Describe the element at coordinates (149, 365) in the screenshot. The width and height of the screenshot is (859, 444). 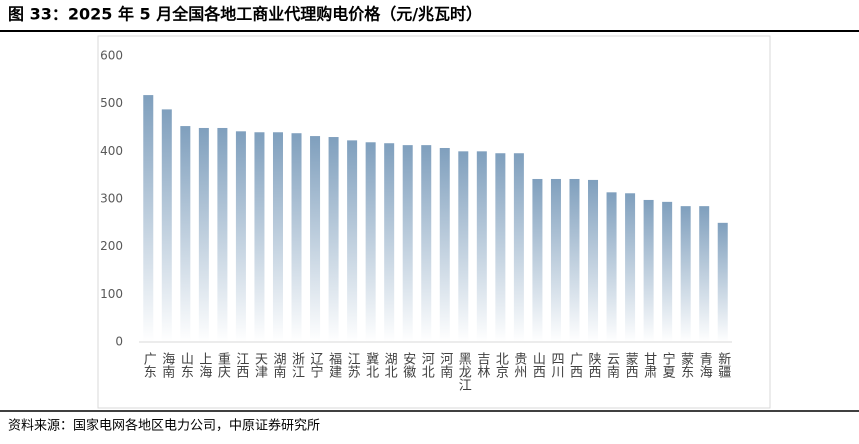
I see `x-tick-label: 广东` at that location.